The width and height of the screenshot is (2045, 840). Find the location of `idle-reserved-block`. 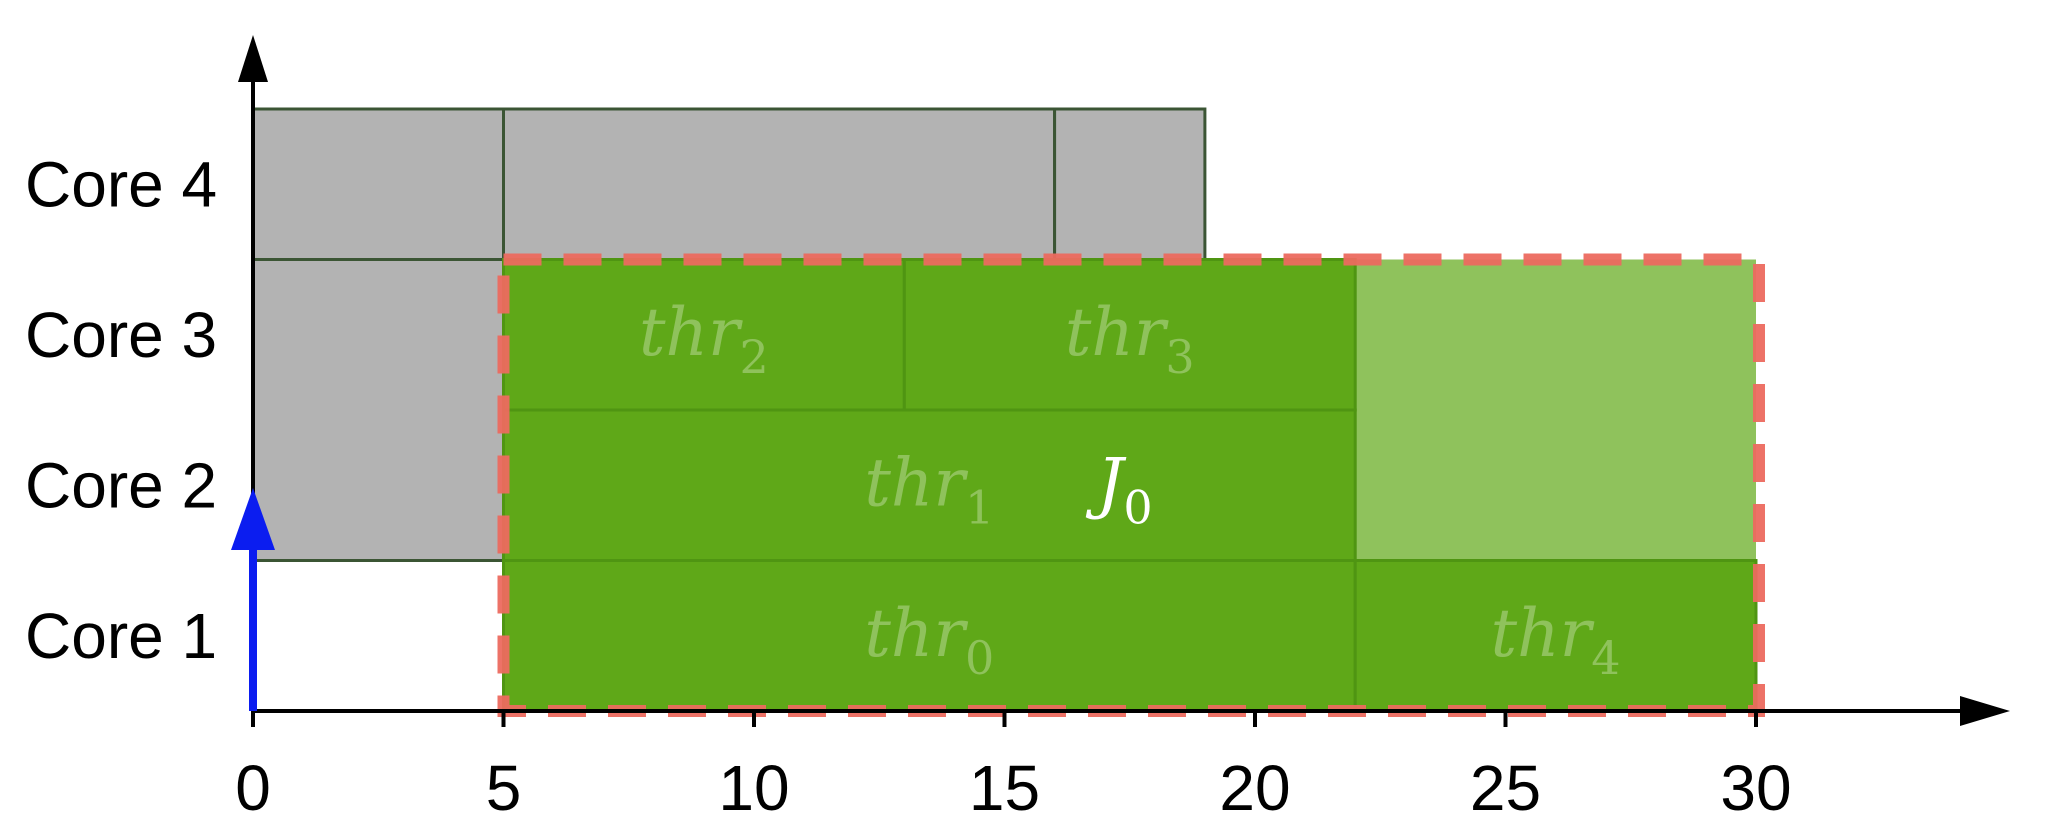

idle-reserved-block is located at coordinates (1555, 410).